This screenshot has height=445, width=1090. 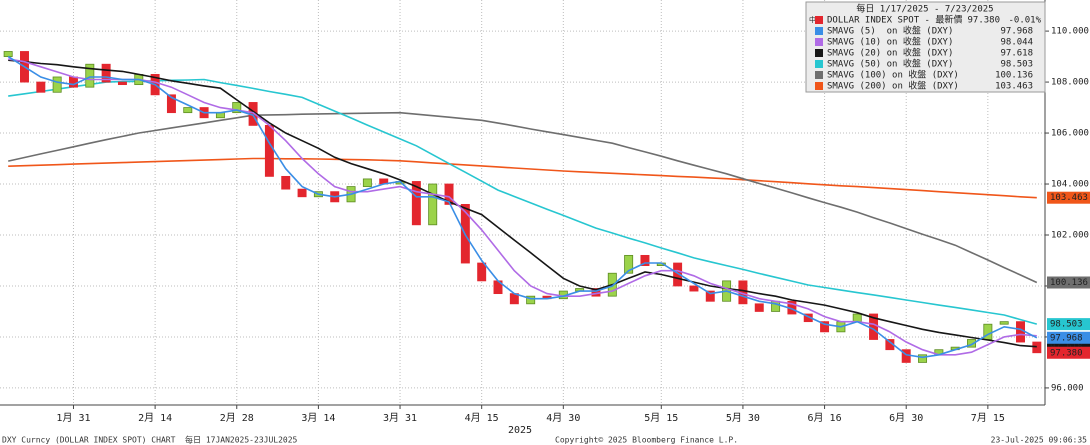 What do you see at coordinates (400, 418) in the screenshot?
I see `x-tick-label: 3月 31` at bounding box center [400, 418].